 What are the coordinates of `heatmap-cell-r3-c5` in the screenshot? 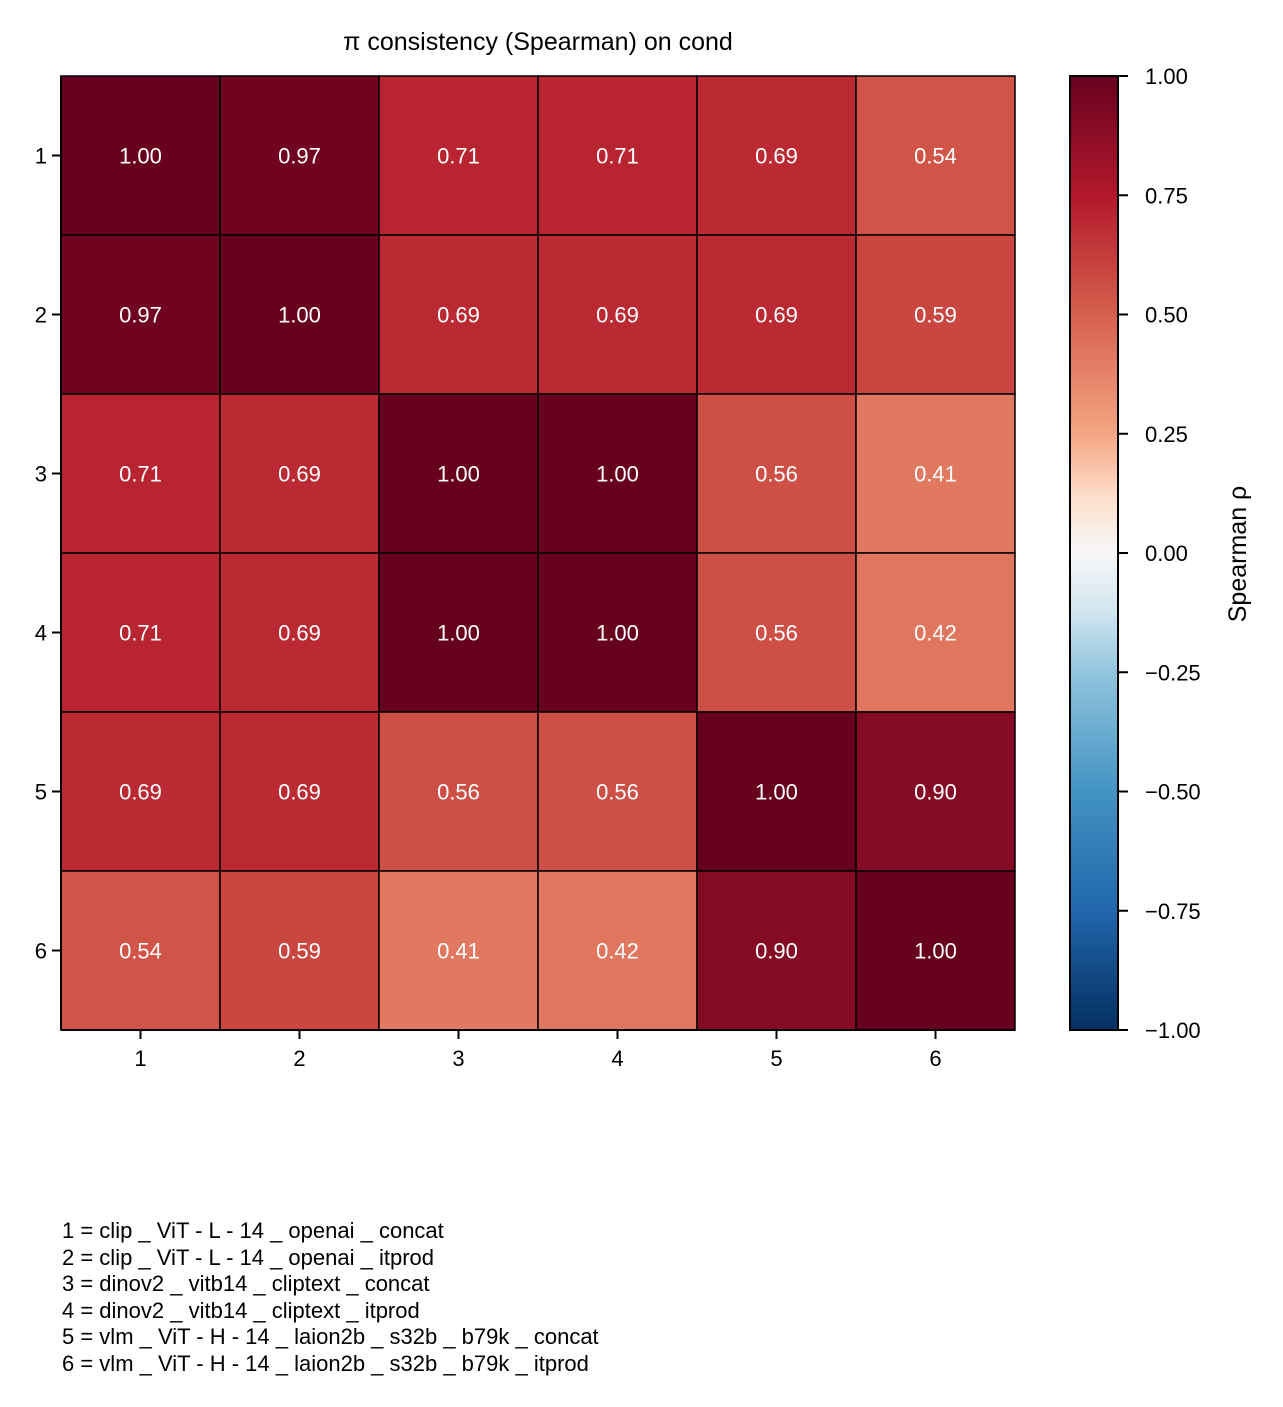 It's located at (776, 473).